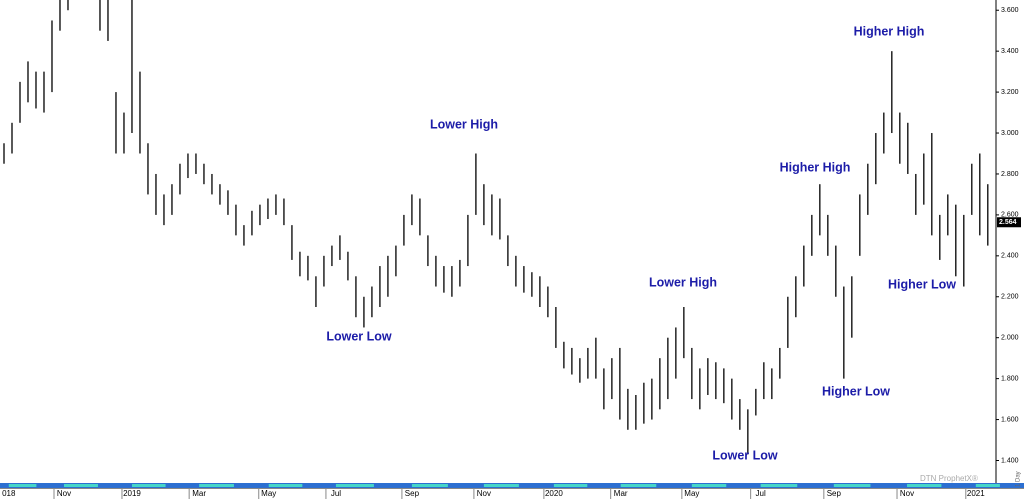  Describe the element at coordinates (1010, 419) in the screenshot. I see `y-tick-label: 1.600` at that location.